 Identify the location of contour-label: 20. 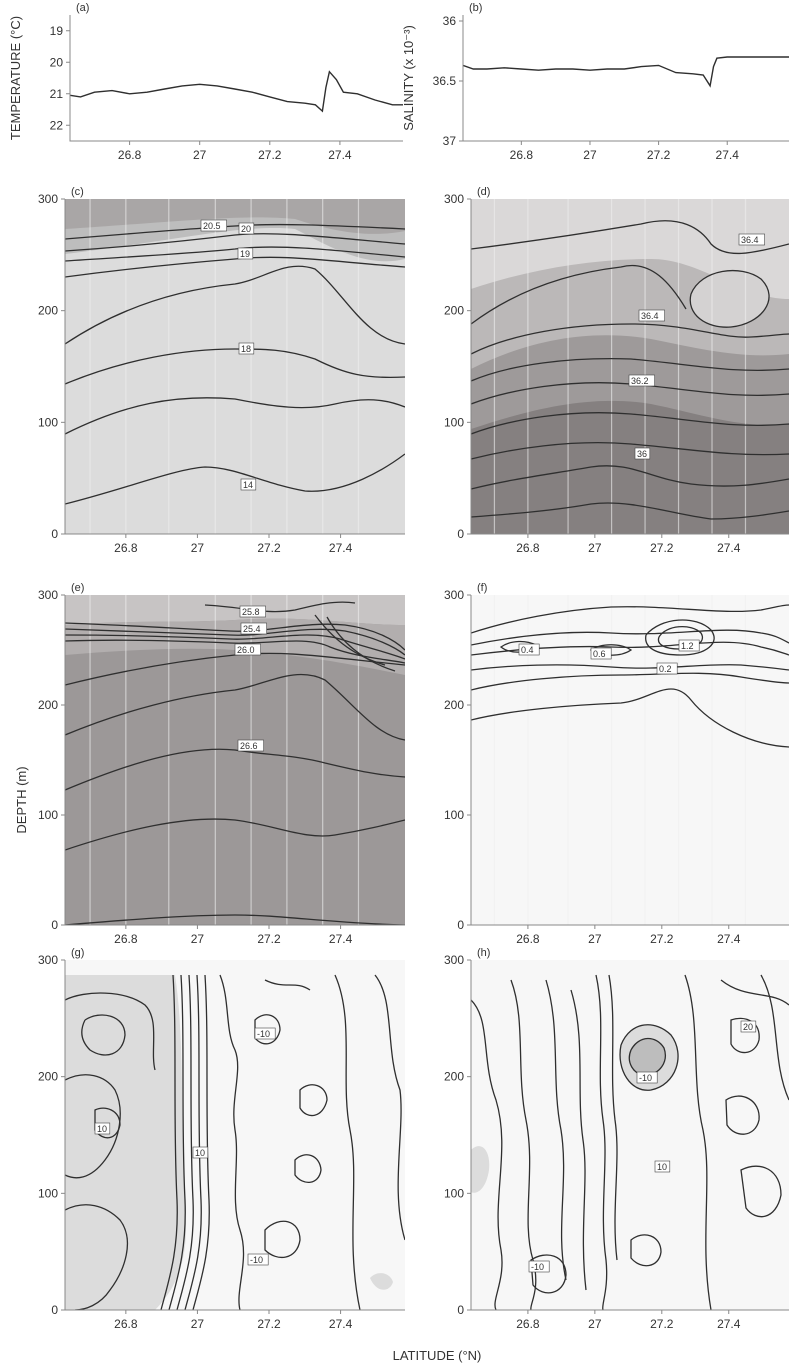
(748, 1026).